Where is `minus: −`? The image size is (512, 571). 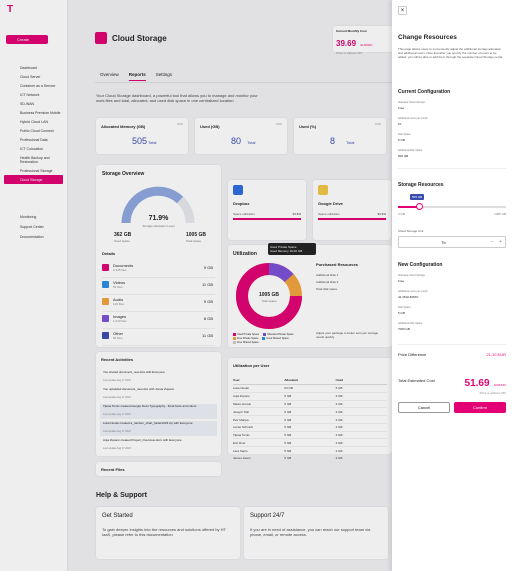 minus: − is located at coordinates (491, 242).